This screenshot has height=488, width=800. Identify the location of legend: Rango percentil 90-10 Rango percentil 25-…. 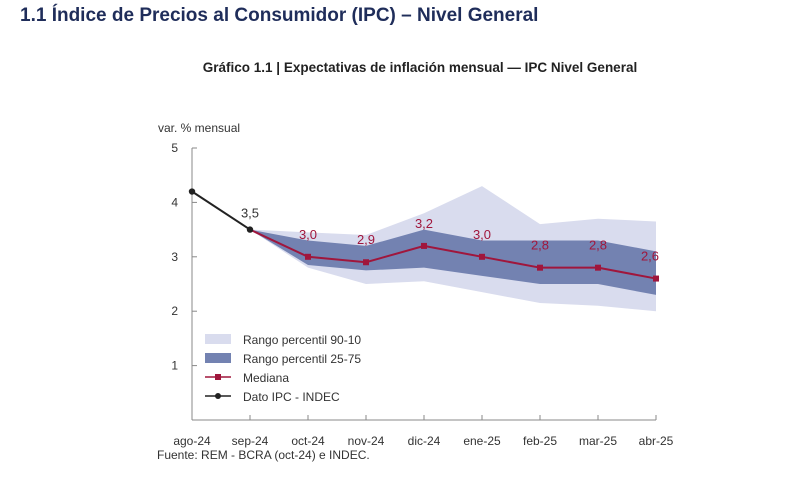
(283, 368).